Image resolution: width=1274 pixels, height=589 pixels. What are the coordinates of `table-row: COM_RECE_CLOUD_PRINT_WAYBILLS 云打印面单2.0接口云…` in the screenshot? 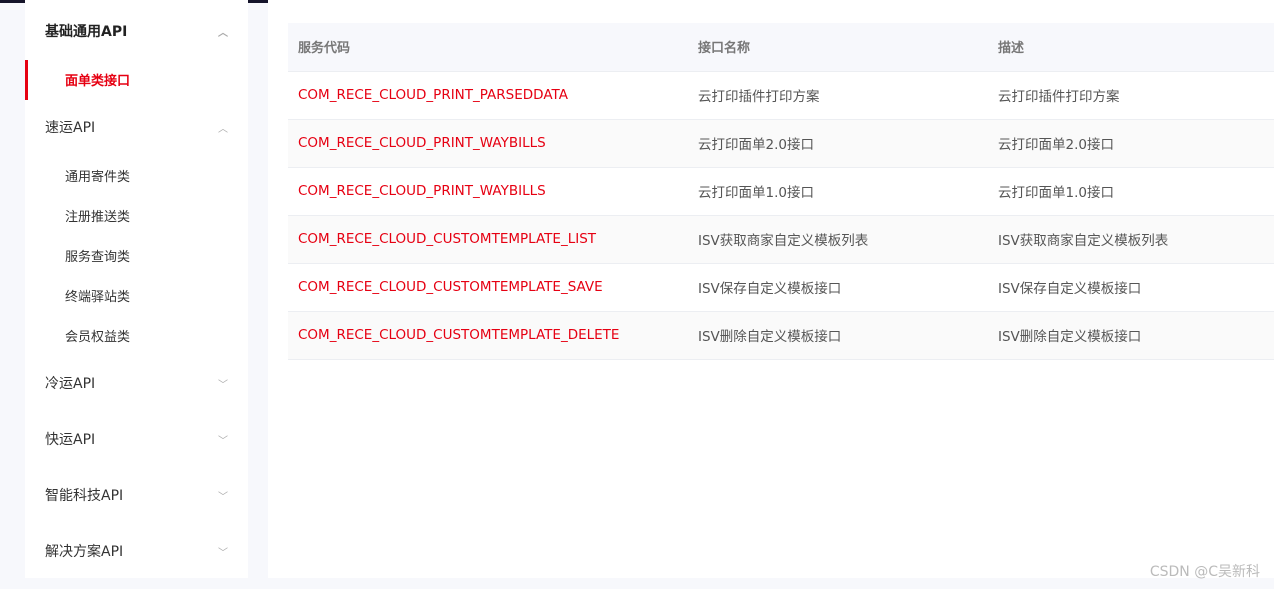 It's located at (781, 143).